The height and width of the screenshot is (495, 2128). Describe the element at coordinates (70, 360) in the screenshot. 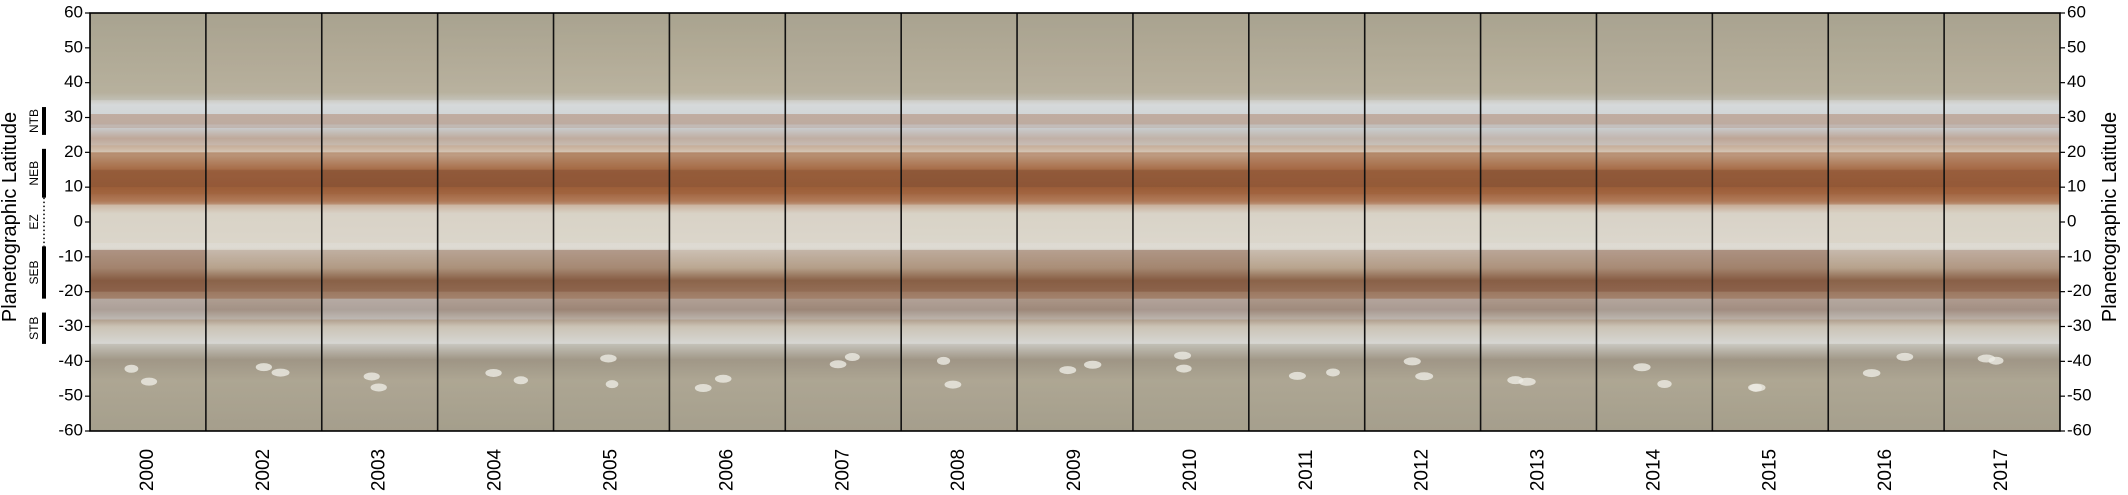

I see `left-tick-label: -40` at that location.